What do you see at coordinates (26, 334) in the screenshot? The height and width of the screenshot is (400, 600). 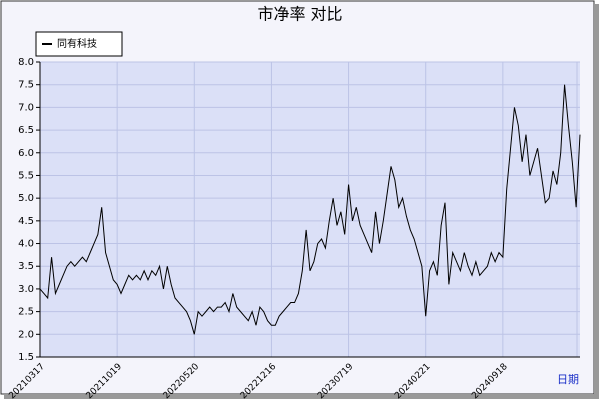 I see `y-tick-label: 2.0` at bounding box center [26, 334].